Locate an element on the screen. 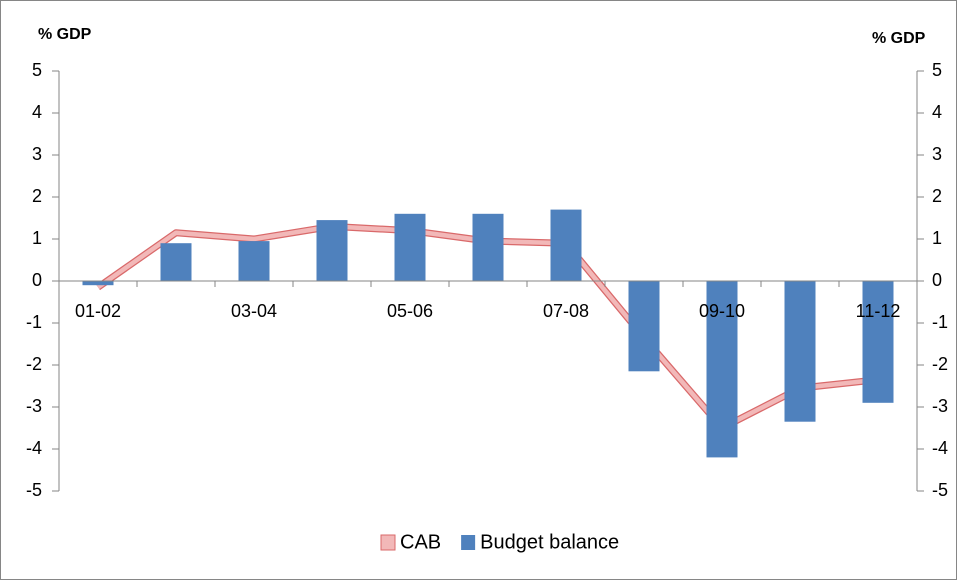 The width and height of the screenshot is (958, 581). y2-tick-label: -1 is located at coordinates (940, 322).